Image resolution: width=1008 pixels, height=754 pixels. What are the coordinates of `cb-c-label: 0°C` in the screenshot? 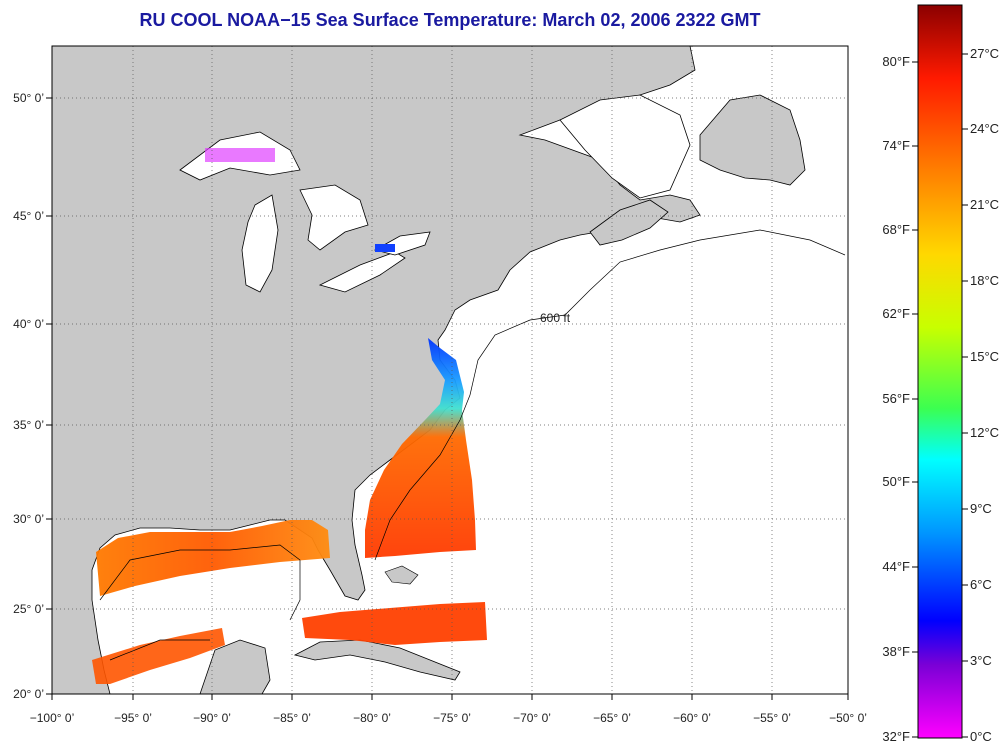 It's located at (981, 736).